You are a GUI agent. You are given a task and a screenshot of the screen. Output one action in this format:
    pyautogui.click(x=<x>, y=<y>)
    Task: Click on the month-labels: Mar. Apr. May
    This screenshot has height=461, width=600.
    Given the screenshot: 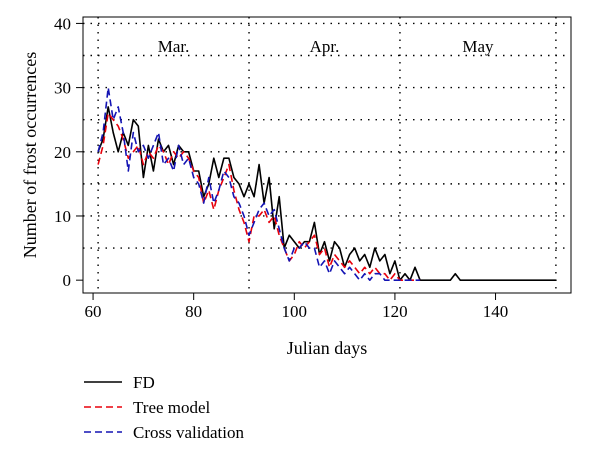 What is the action you would take?
    pyautogui.click(x=326, y=46)
    